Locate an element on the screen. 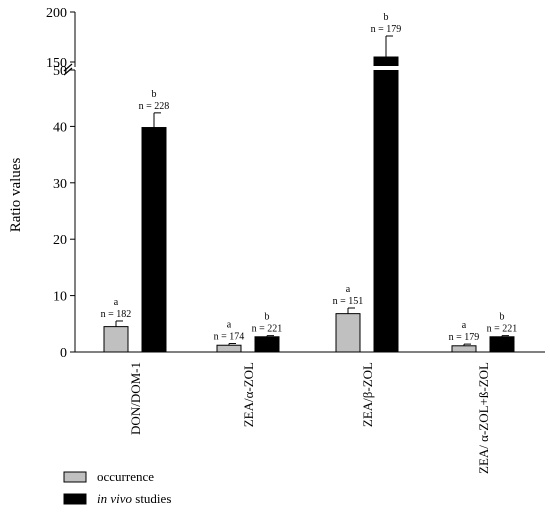 The image size is (550, 512). sample-size-label: n = 228 is located at coordinates (154, 106).